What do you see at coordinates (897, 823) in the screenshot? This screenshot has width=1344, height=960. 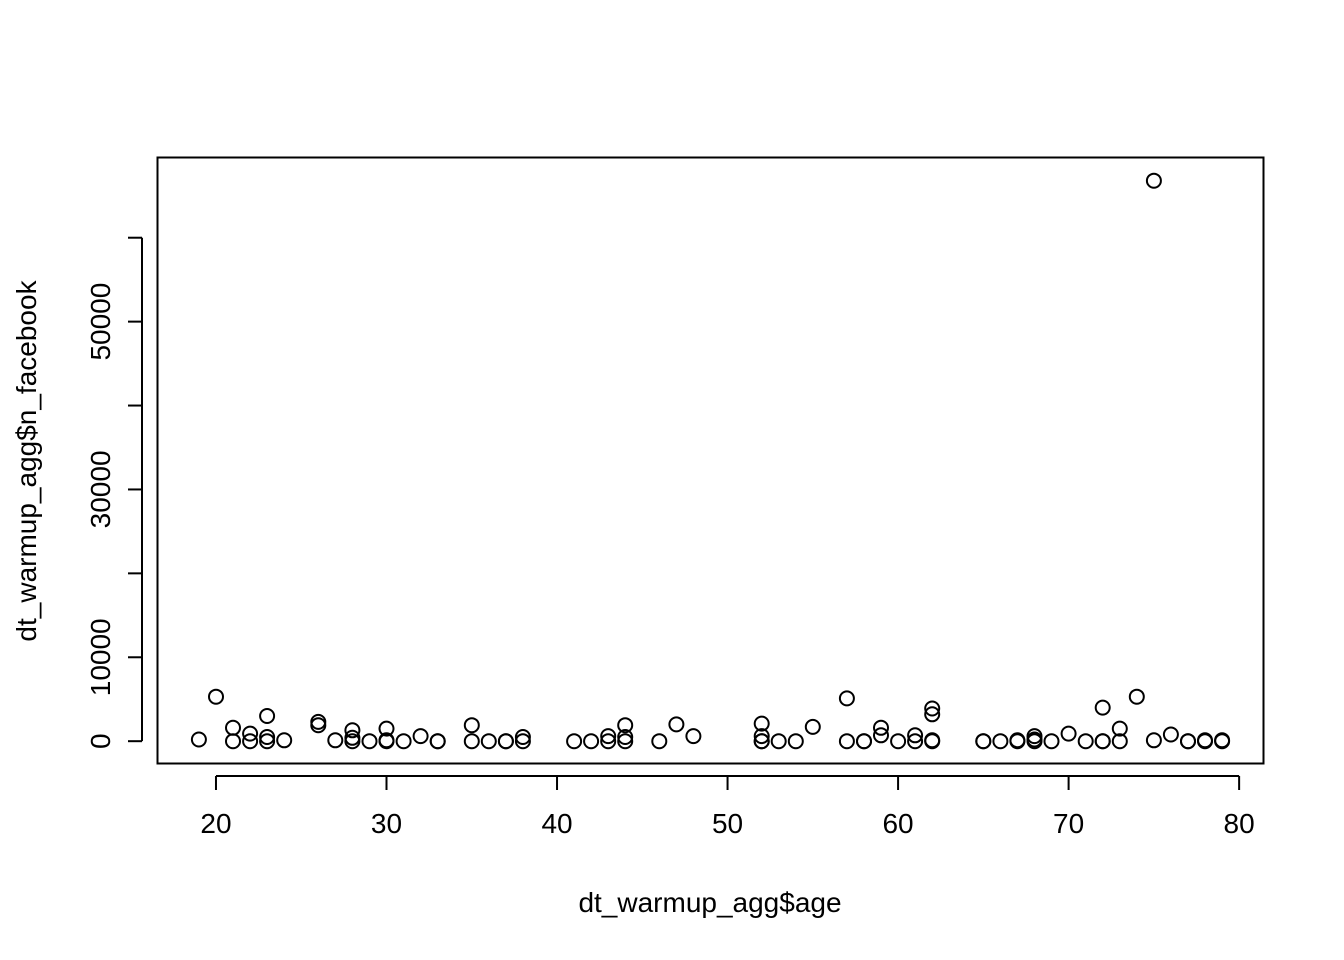 I see `x-tick-label: 60` at bounding box center [897, 823].